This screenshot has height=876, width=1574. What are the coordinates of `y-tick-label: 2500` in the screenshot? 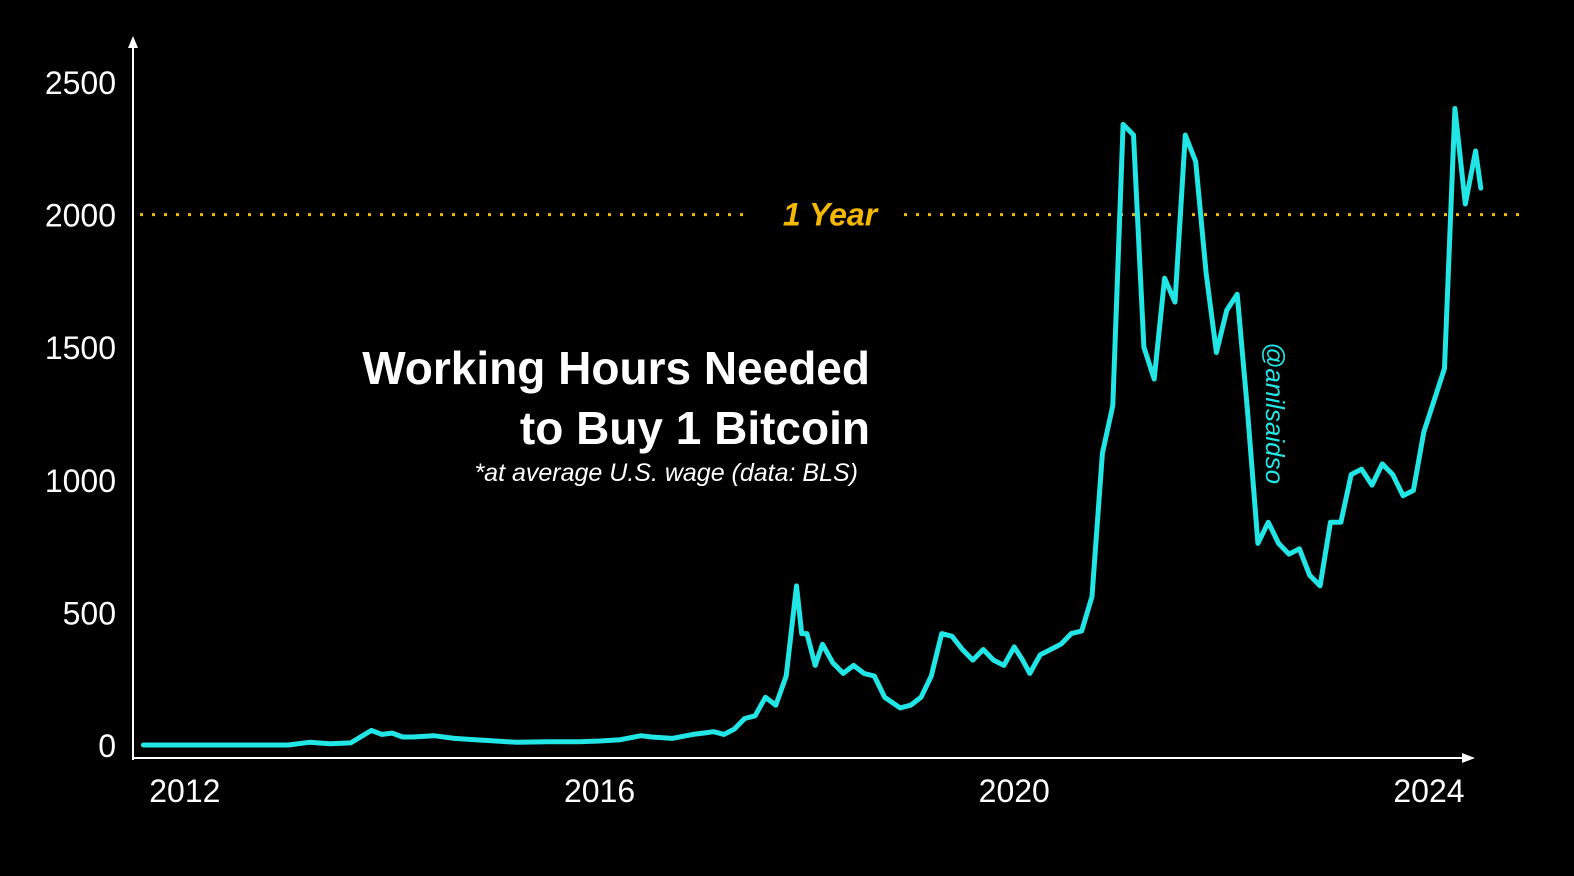 It's located at (80, 83).